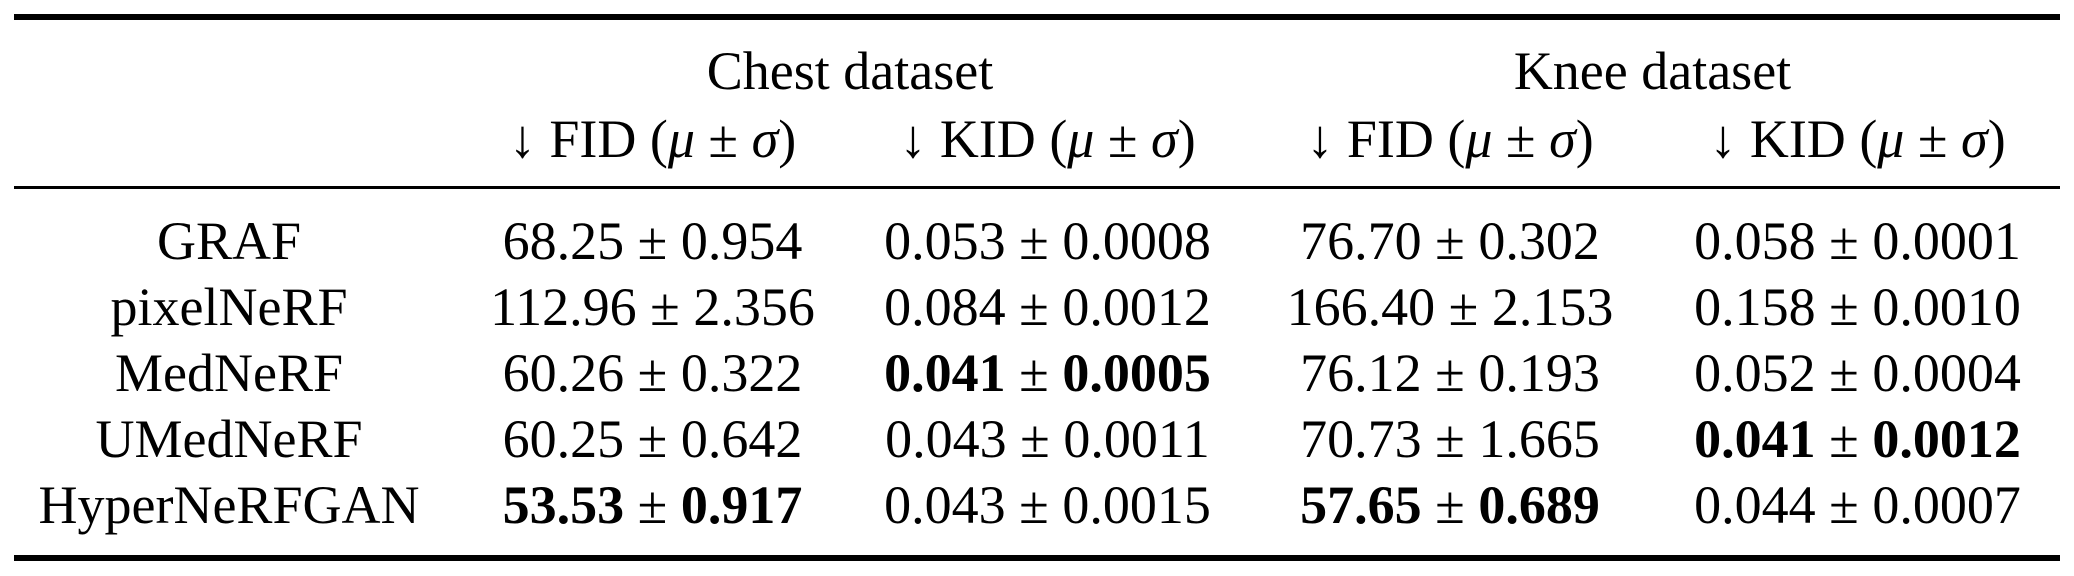  I want to click on cell-std: 1.665, so click(1539, 439).